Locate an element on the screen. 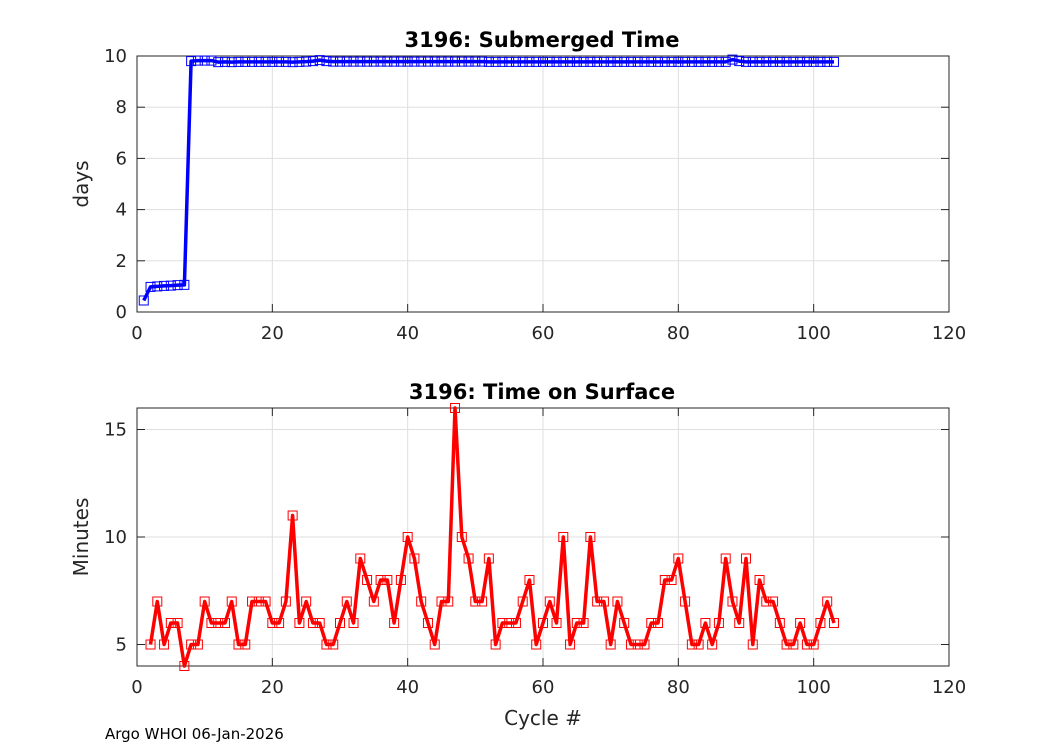  surface-xtick-label: 20 is located at coordinates (272, 687).